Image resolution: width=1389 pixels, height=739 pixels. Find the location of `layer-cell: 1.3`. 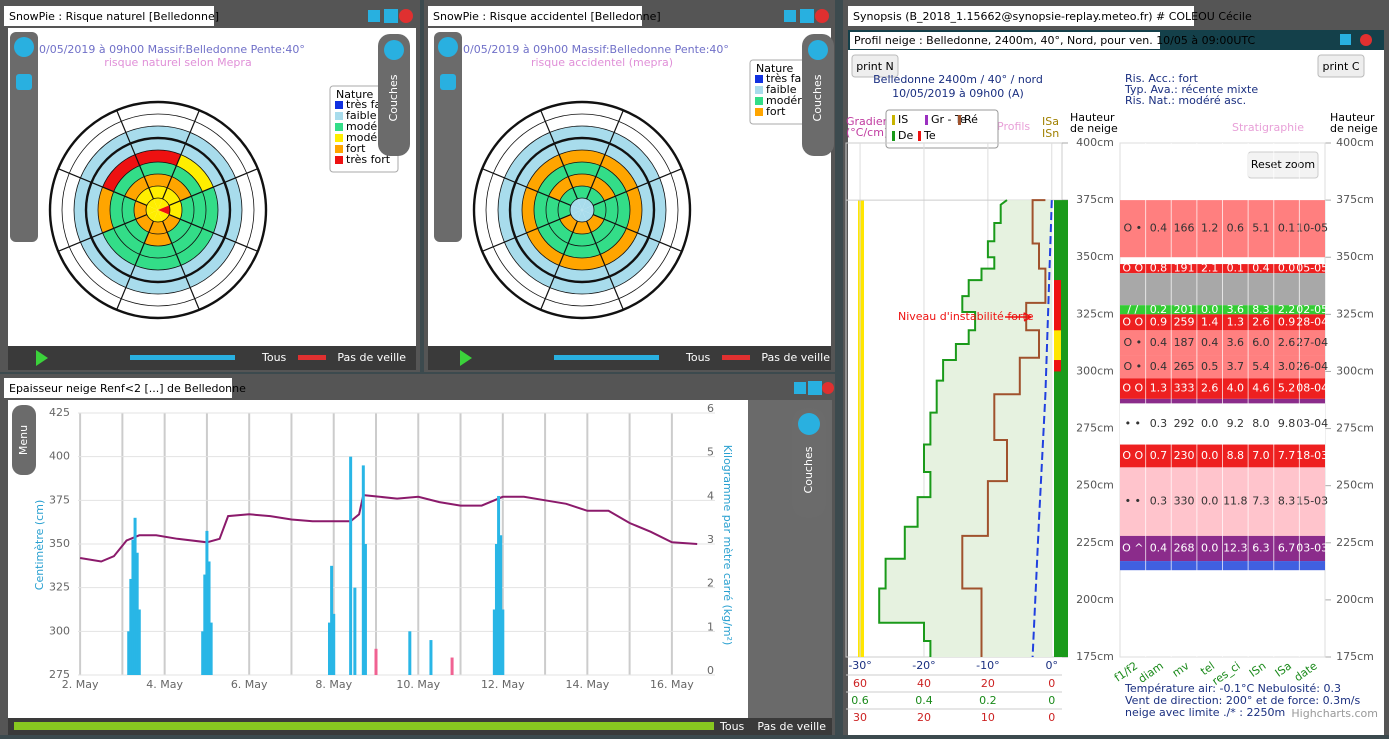

layer-cell: 1.3 is located at coordinates (1159, 388).